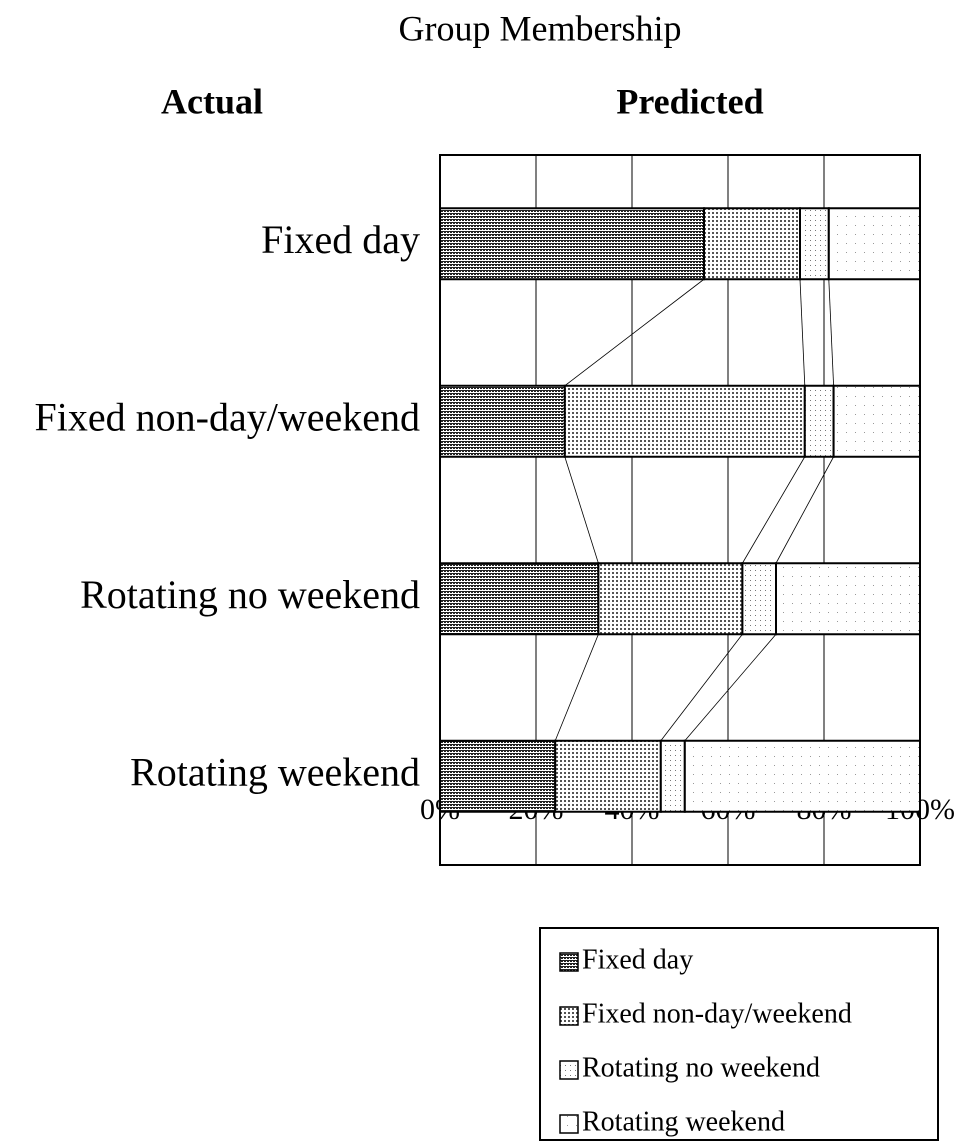 Image resolution: width=970 pixels, height=1141 pixels. I want to click on legend-label: Rotating no weekend, so click(701, 1067).